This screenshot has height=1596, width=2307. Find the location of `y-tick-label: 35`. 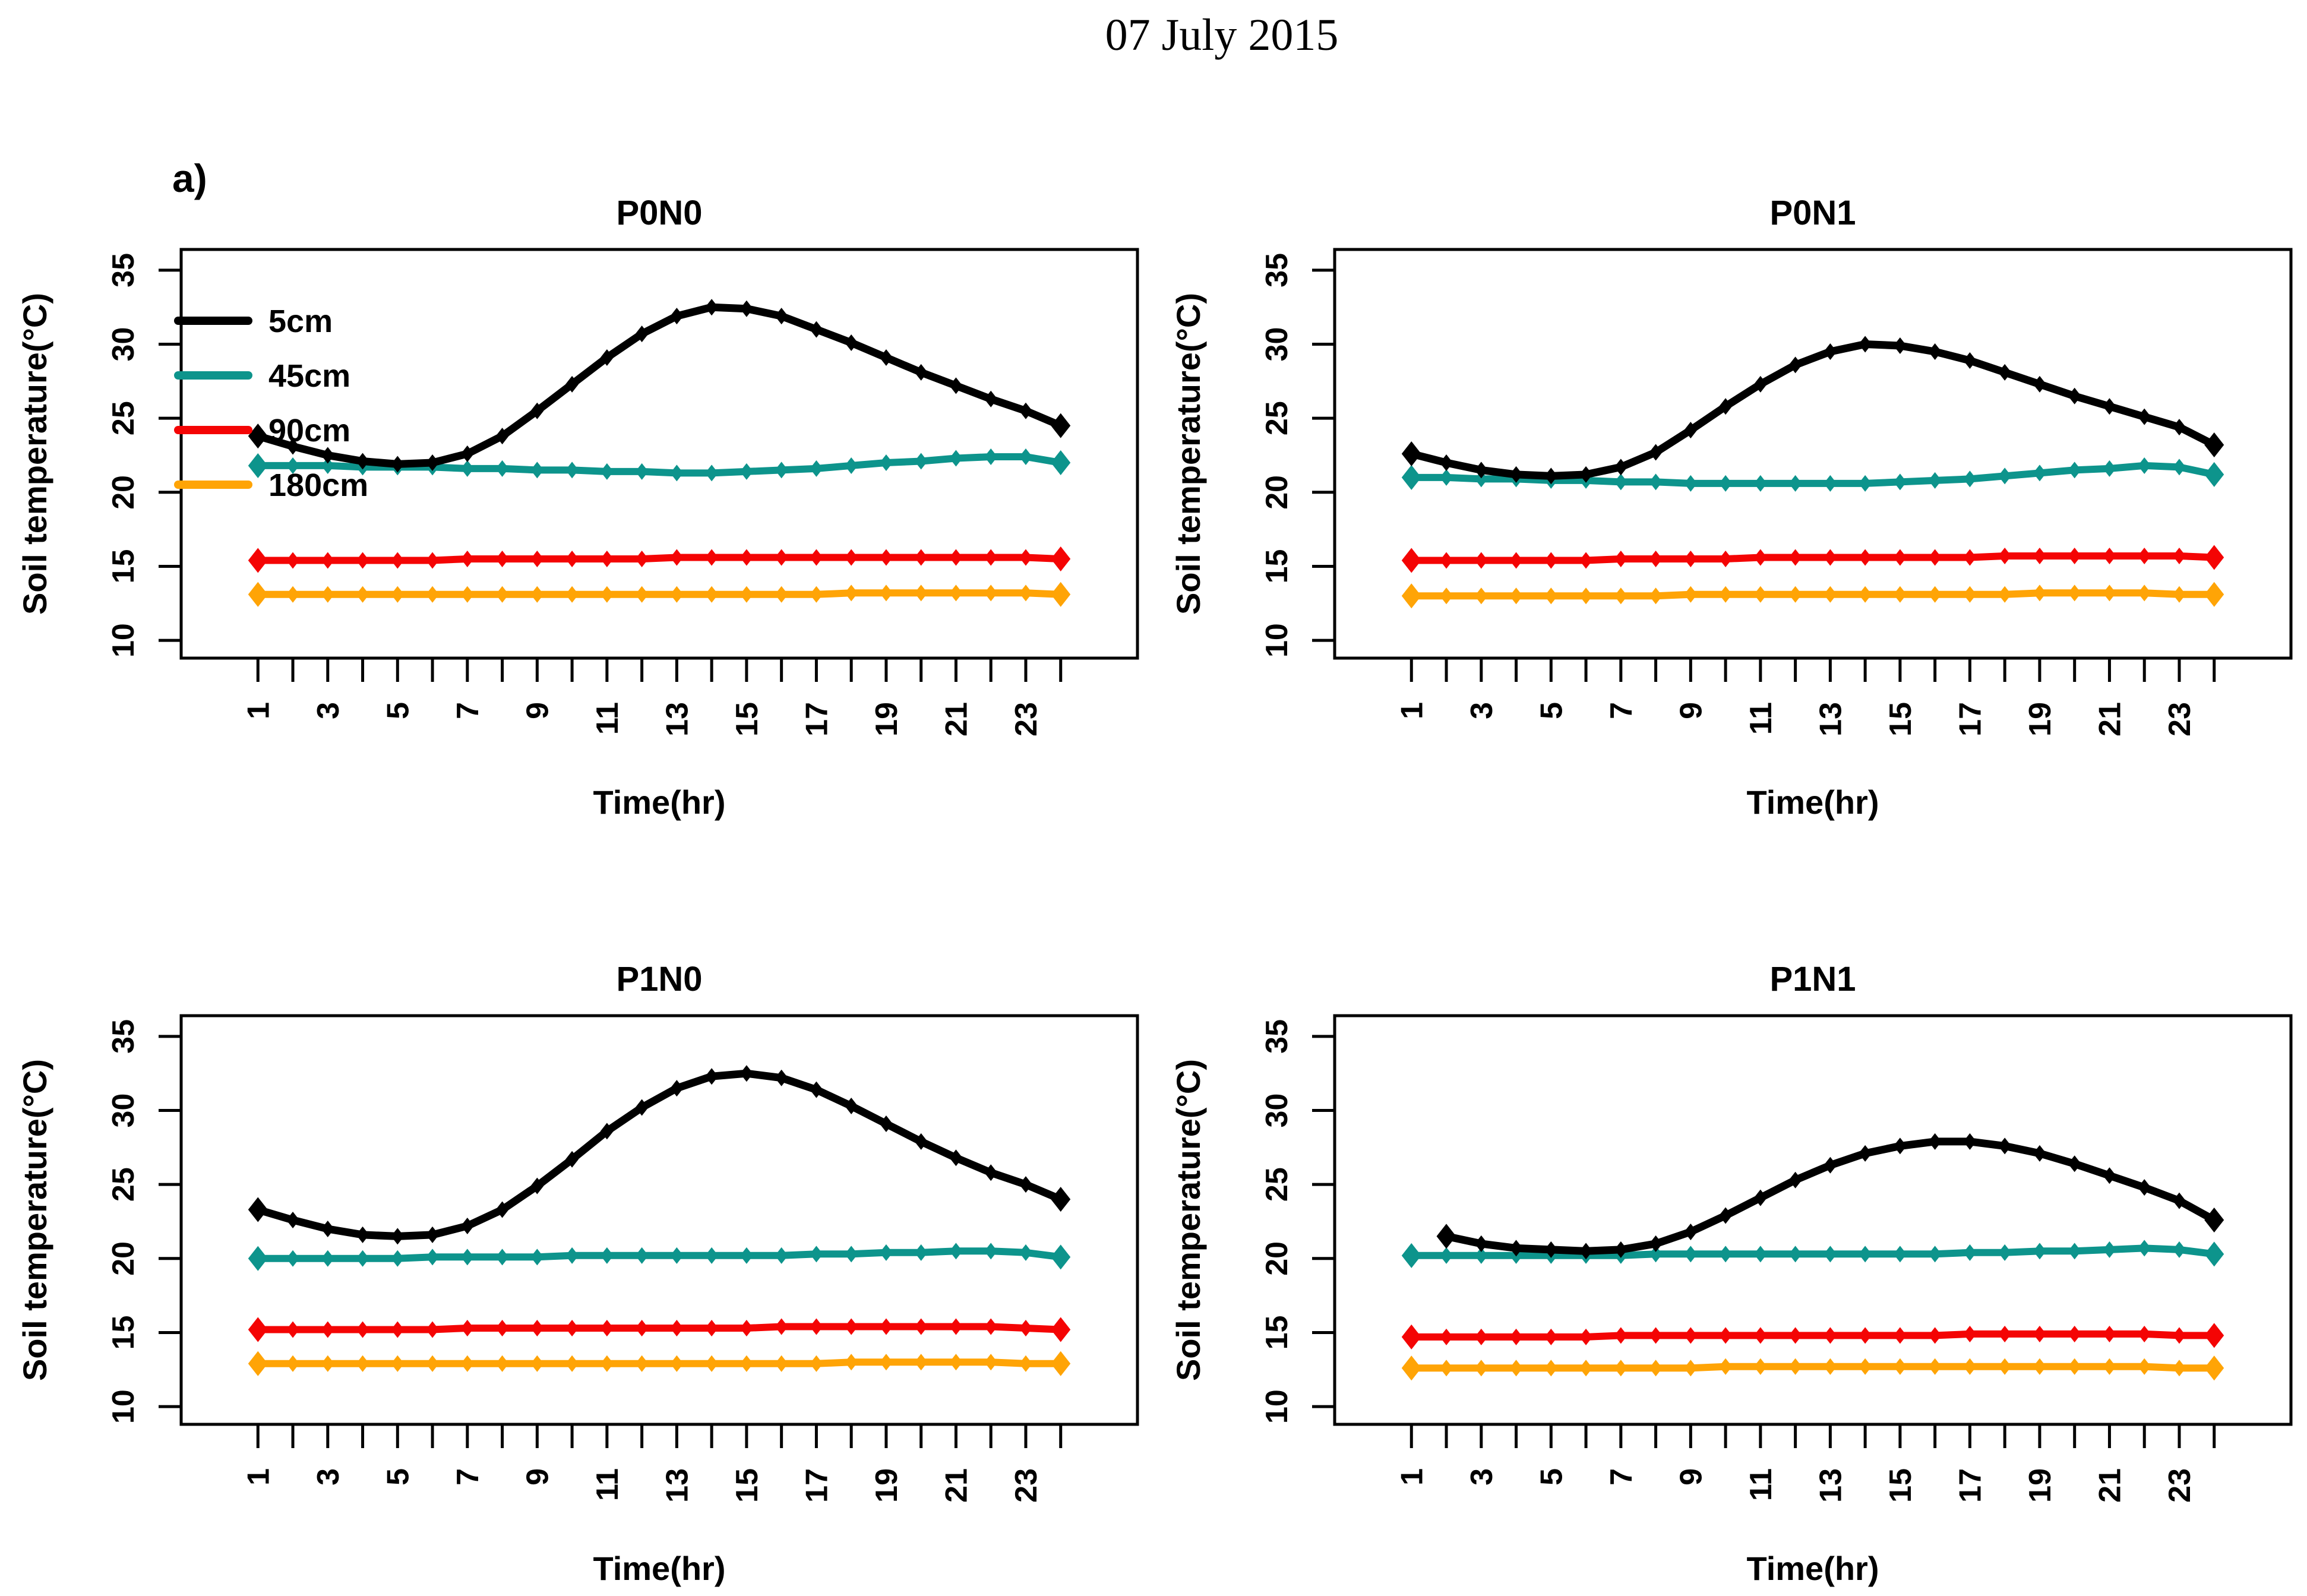

y-tick-label: 35 is located at coordinates (1277, 270).